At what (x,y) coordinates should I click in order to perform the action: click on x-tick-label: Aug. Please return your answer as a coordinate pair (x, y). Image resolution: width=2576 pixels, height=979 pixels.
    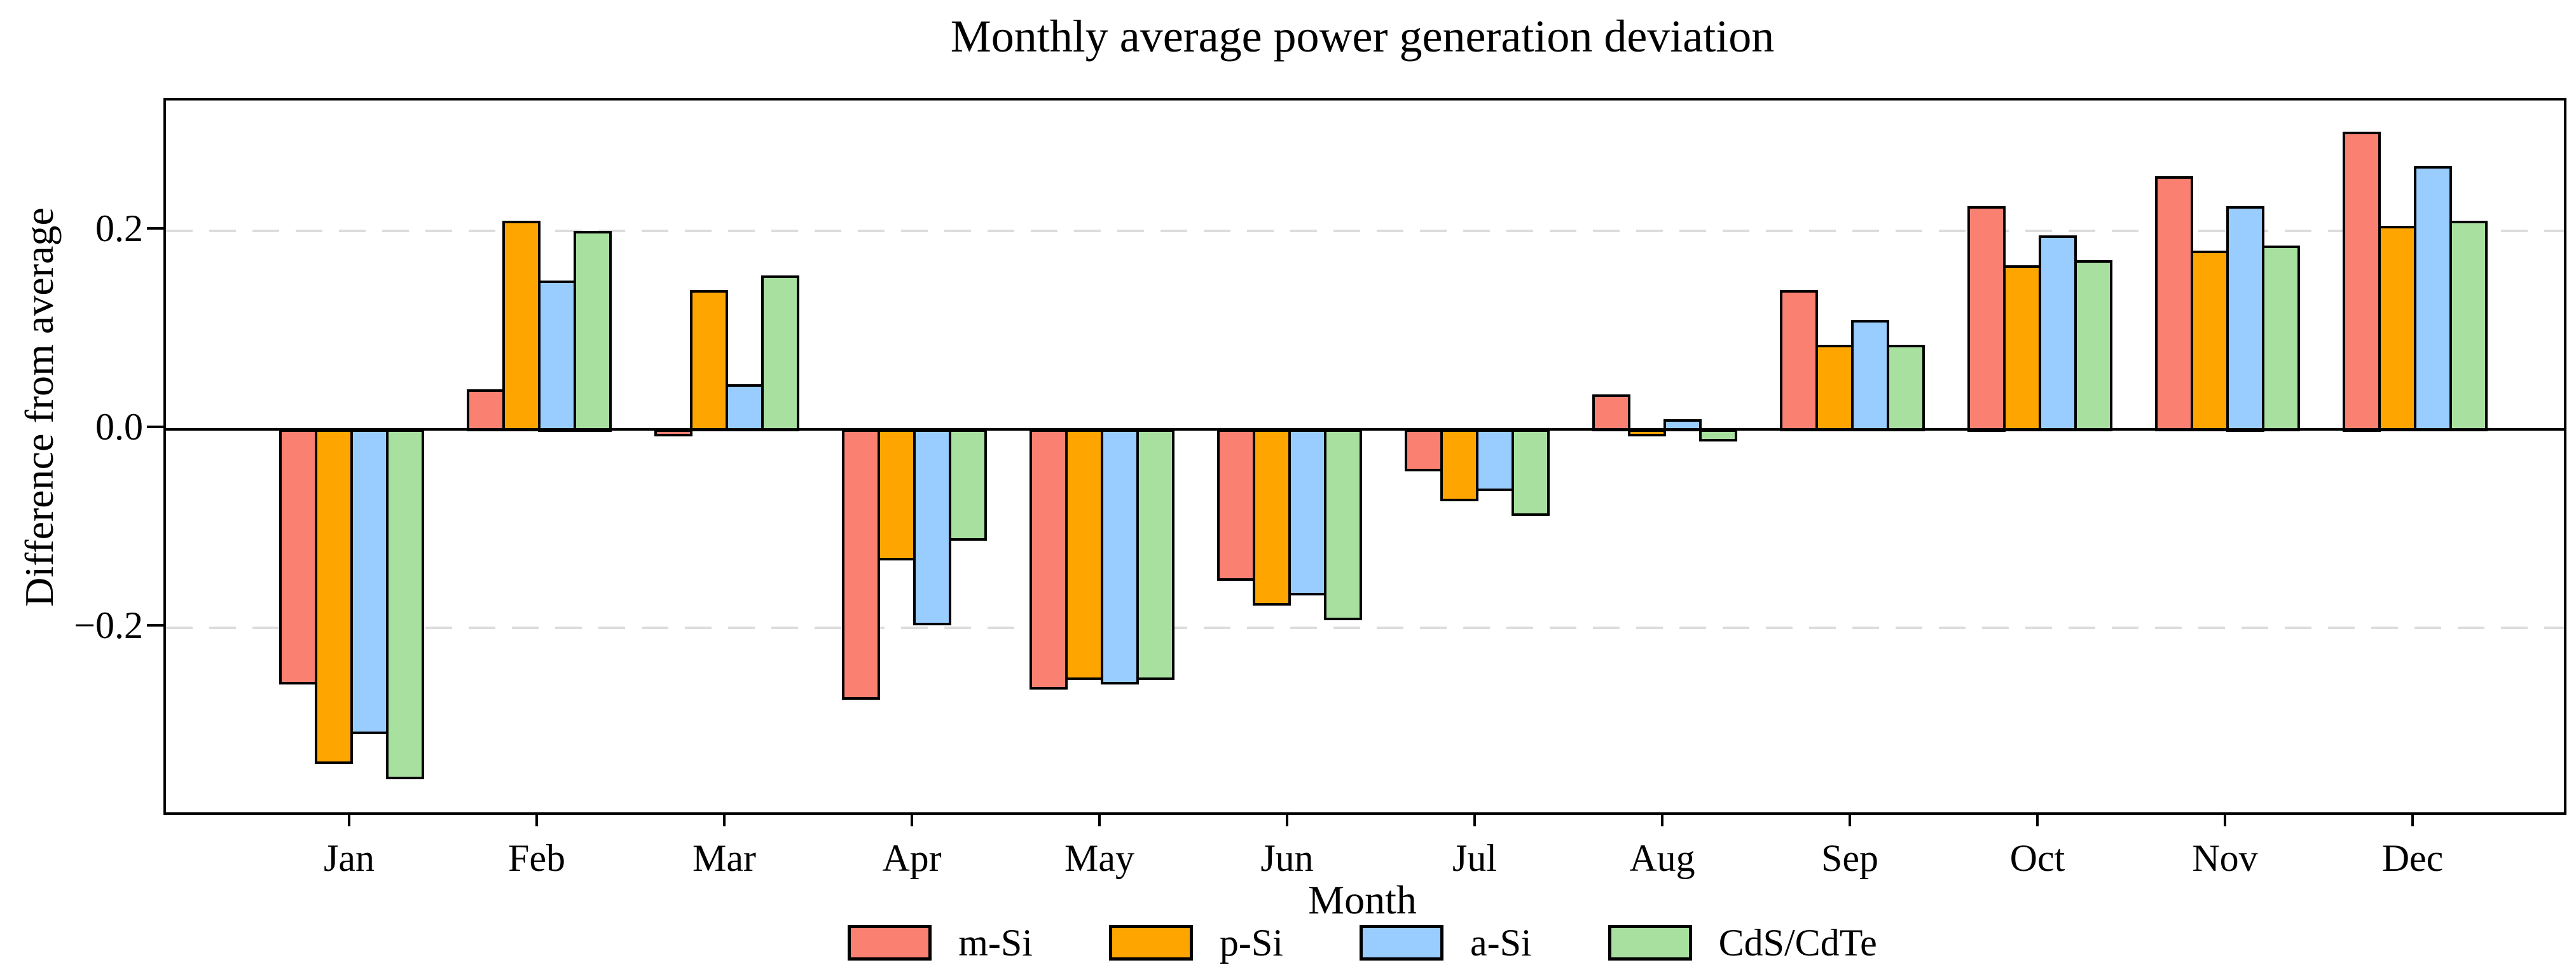
    Looking at the image, I should click on (1662, 858).